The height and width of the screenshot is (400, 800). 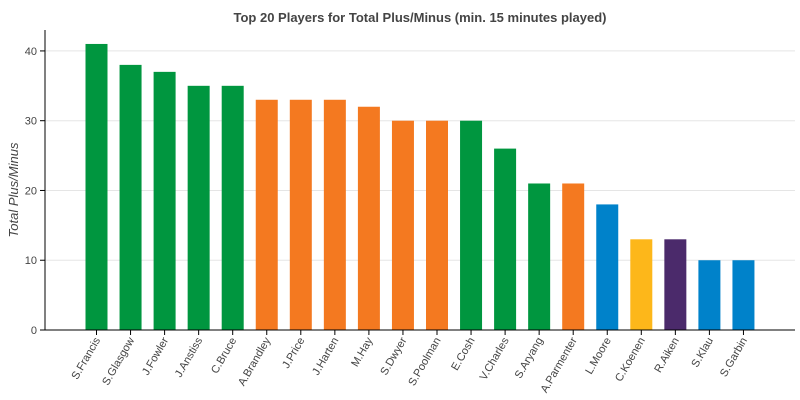 I want to click on x-tick-label: A.Parmenter, so click(x=559, y=365).